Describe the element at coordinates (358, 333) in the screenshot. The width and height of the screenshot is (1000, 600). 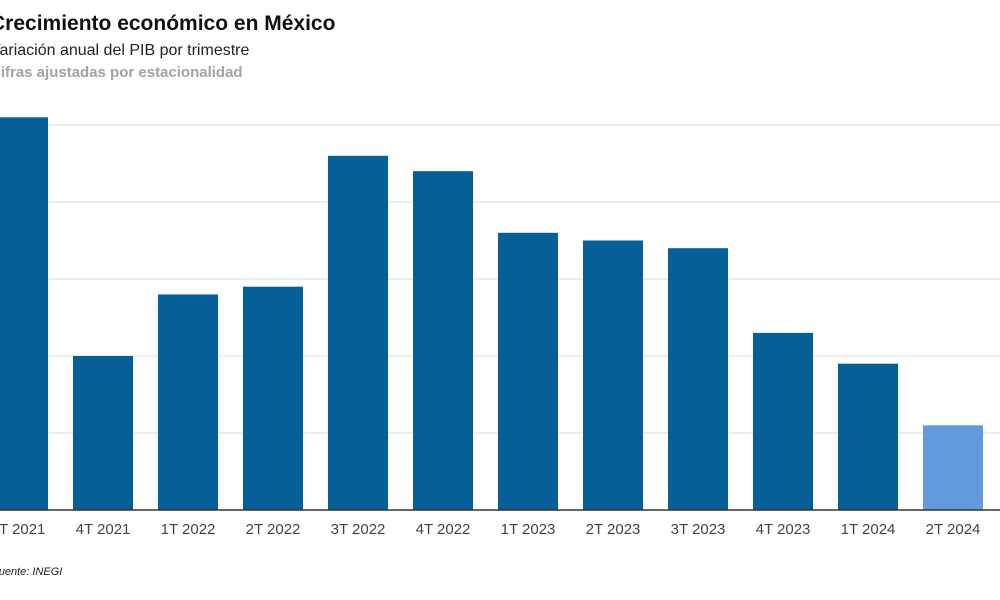
I see `bar-3t-2022` at that location.